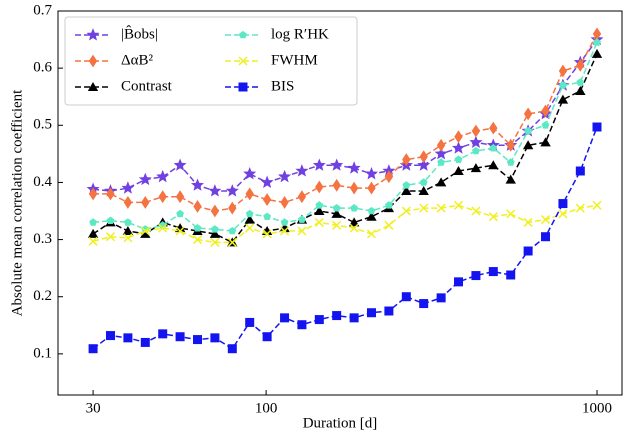  I want to click on y-tick-label: 0.4, so click(42, 182).